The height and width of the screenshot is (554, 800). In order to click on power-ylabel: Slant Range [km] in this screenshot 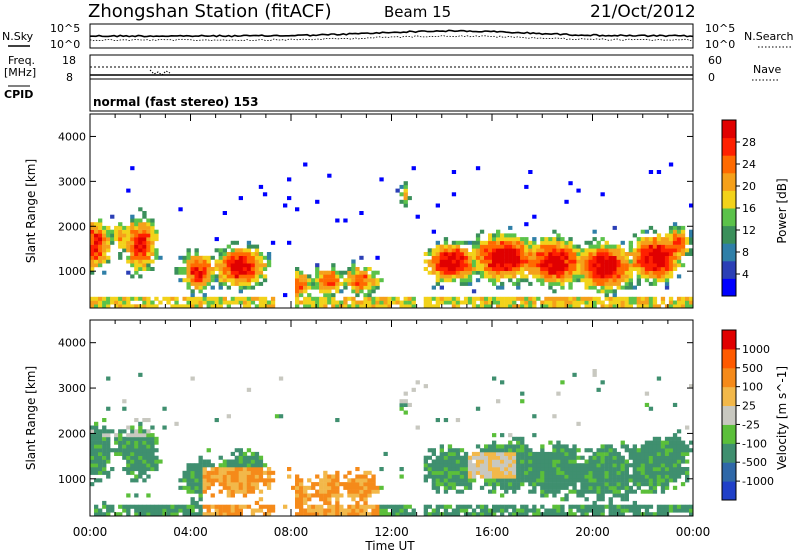, I will do `click(31, 211)`.